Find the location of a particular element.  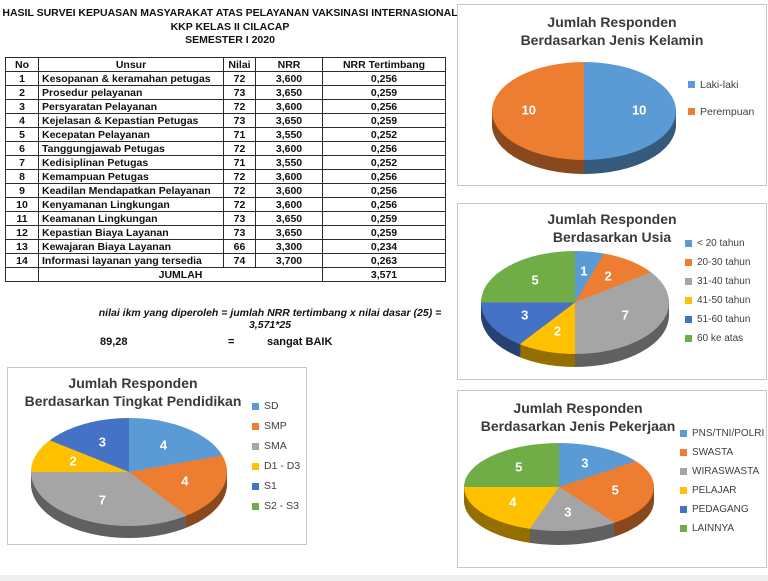

legend-item: S1 is located at coordinates (276, 486).